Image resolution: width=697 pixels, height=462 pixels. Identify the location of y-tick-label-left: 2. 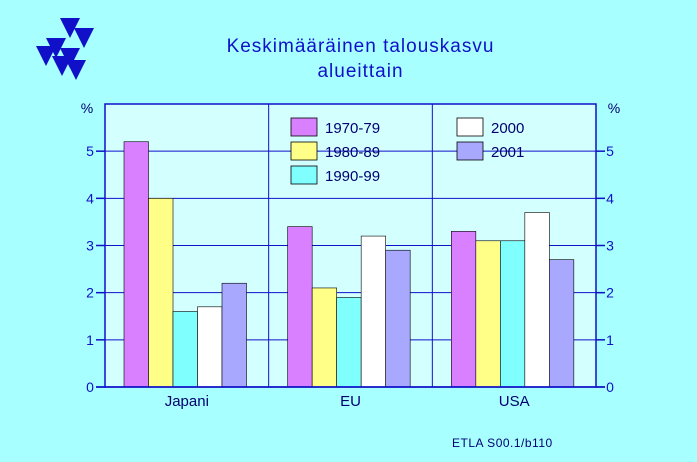
(90, 293).